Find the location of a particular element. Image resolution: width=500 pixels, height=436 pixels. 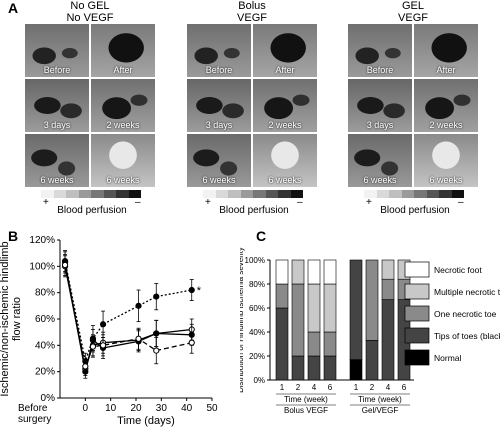

y-tick-label: 20% is located at coordinates (257, 356).